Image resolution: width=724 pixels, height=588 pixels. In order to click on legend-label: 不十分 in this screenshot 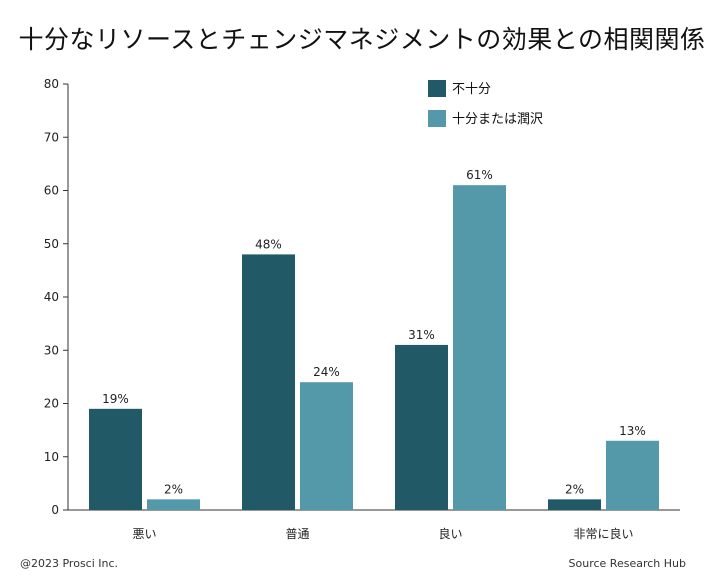, I will do `click(471, 89)`.